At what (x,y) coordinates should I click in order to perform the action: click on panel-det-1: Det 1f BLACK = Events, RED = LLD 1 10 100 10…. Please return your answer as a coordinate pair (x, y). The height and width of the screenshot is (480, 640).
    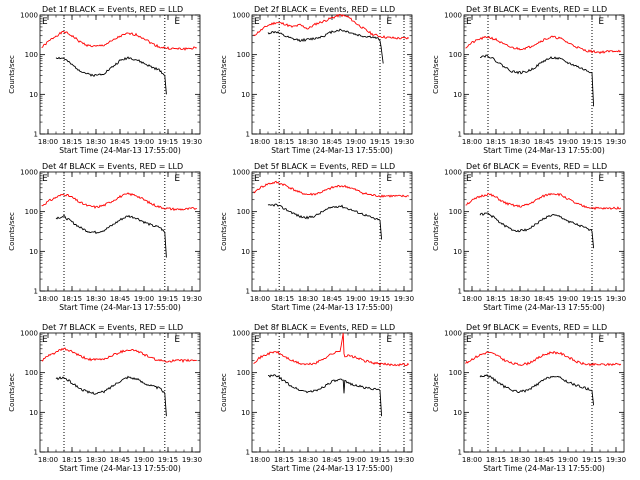
    Looking at the image, I should click on (105, 80).